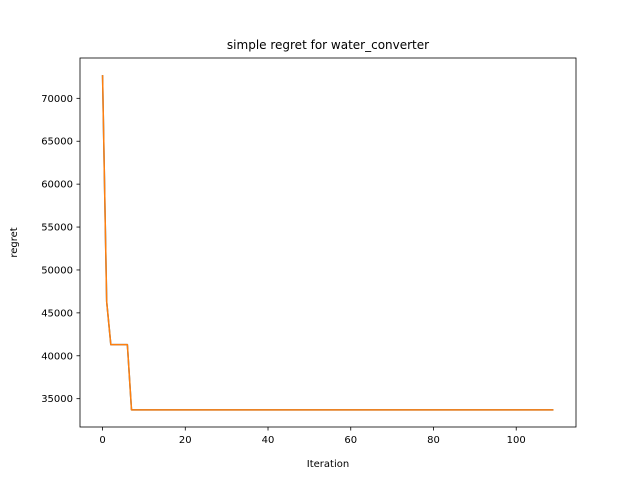 Image resolution: width=640 pixels, height=480 pixels. What do you see at coordinates (268, 440) in the screenshot?
I see `x-tick-label: 40` at bounding box center [268, 440].